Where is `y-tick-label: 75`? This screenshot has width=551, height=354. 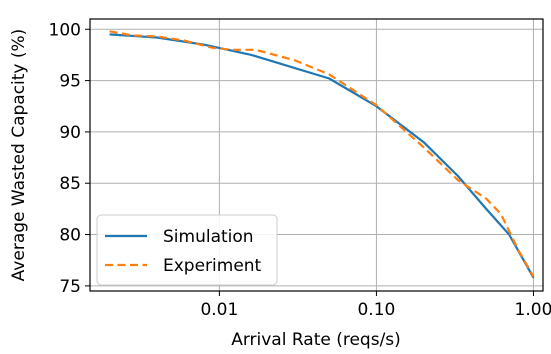 y-tick-label: 75 is located at coordinates (70, 287).